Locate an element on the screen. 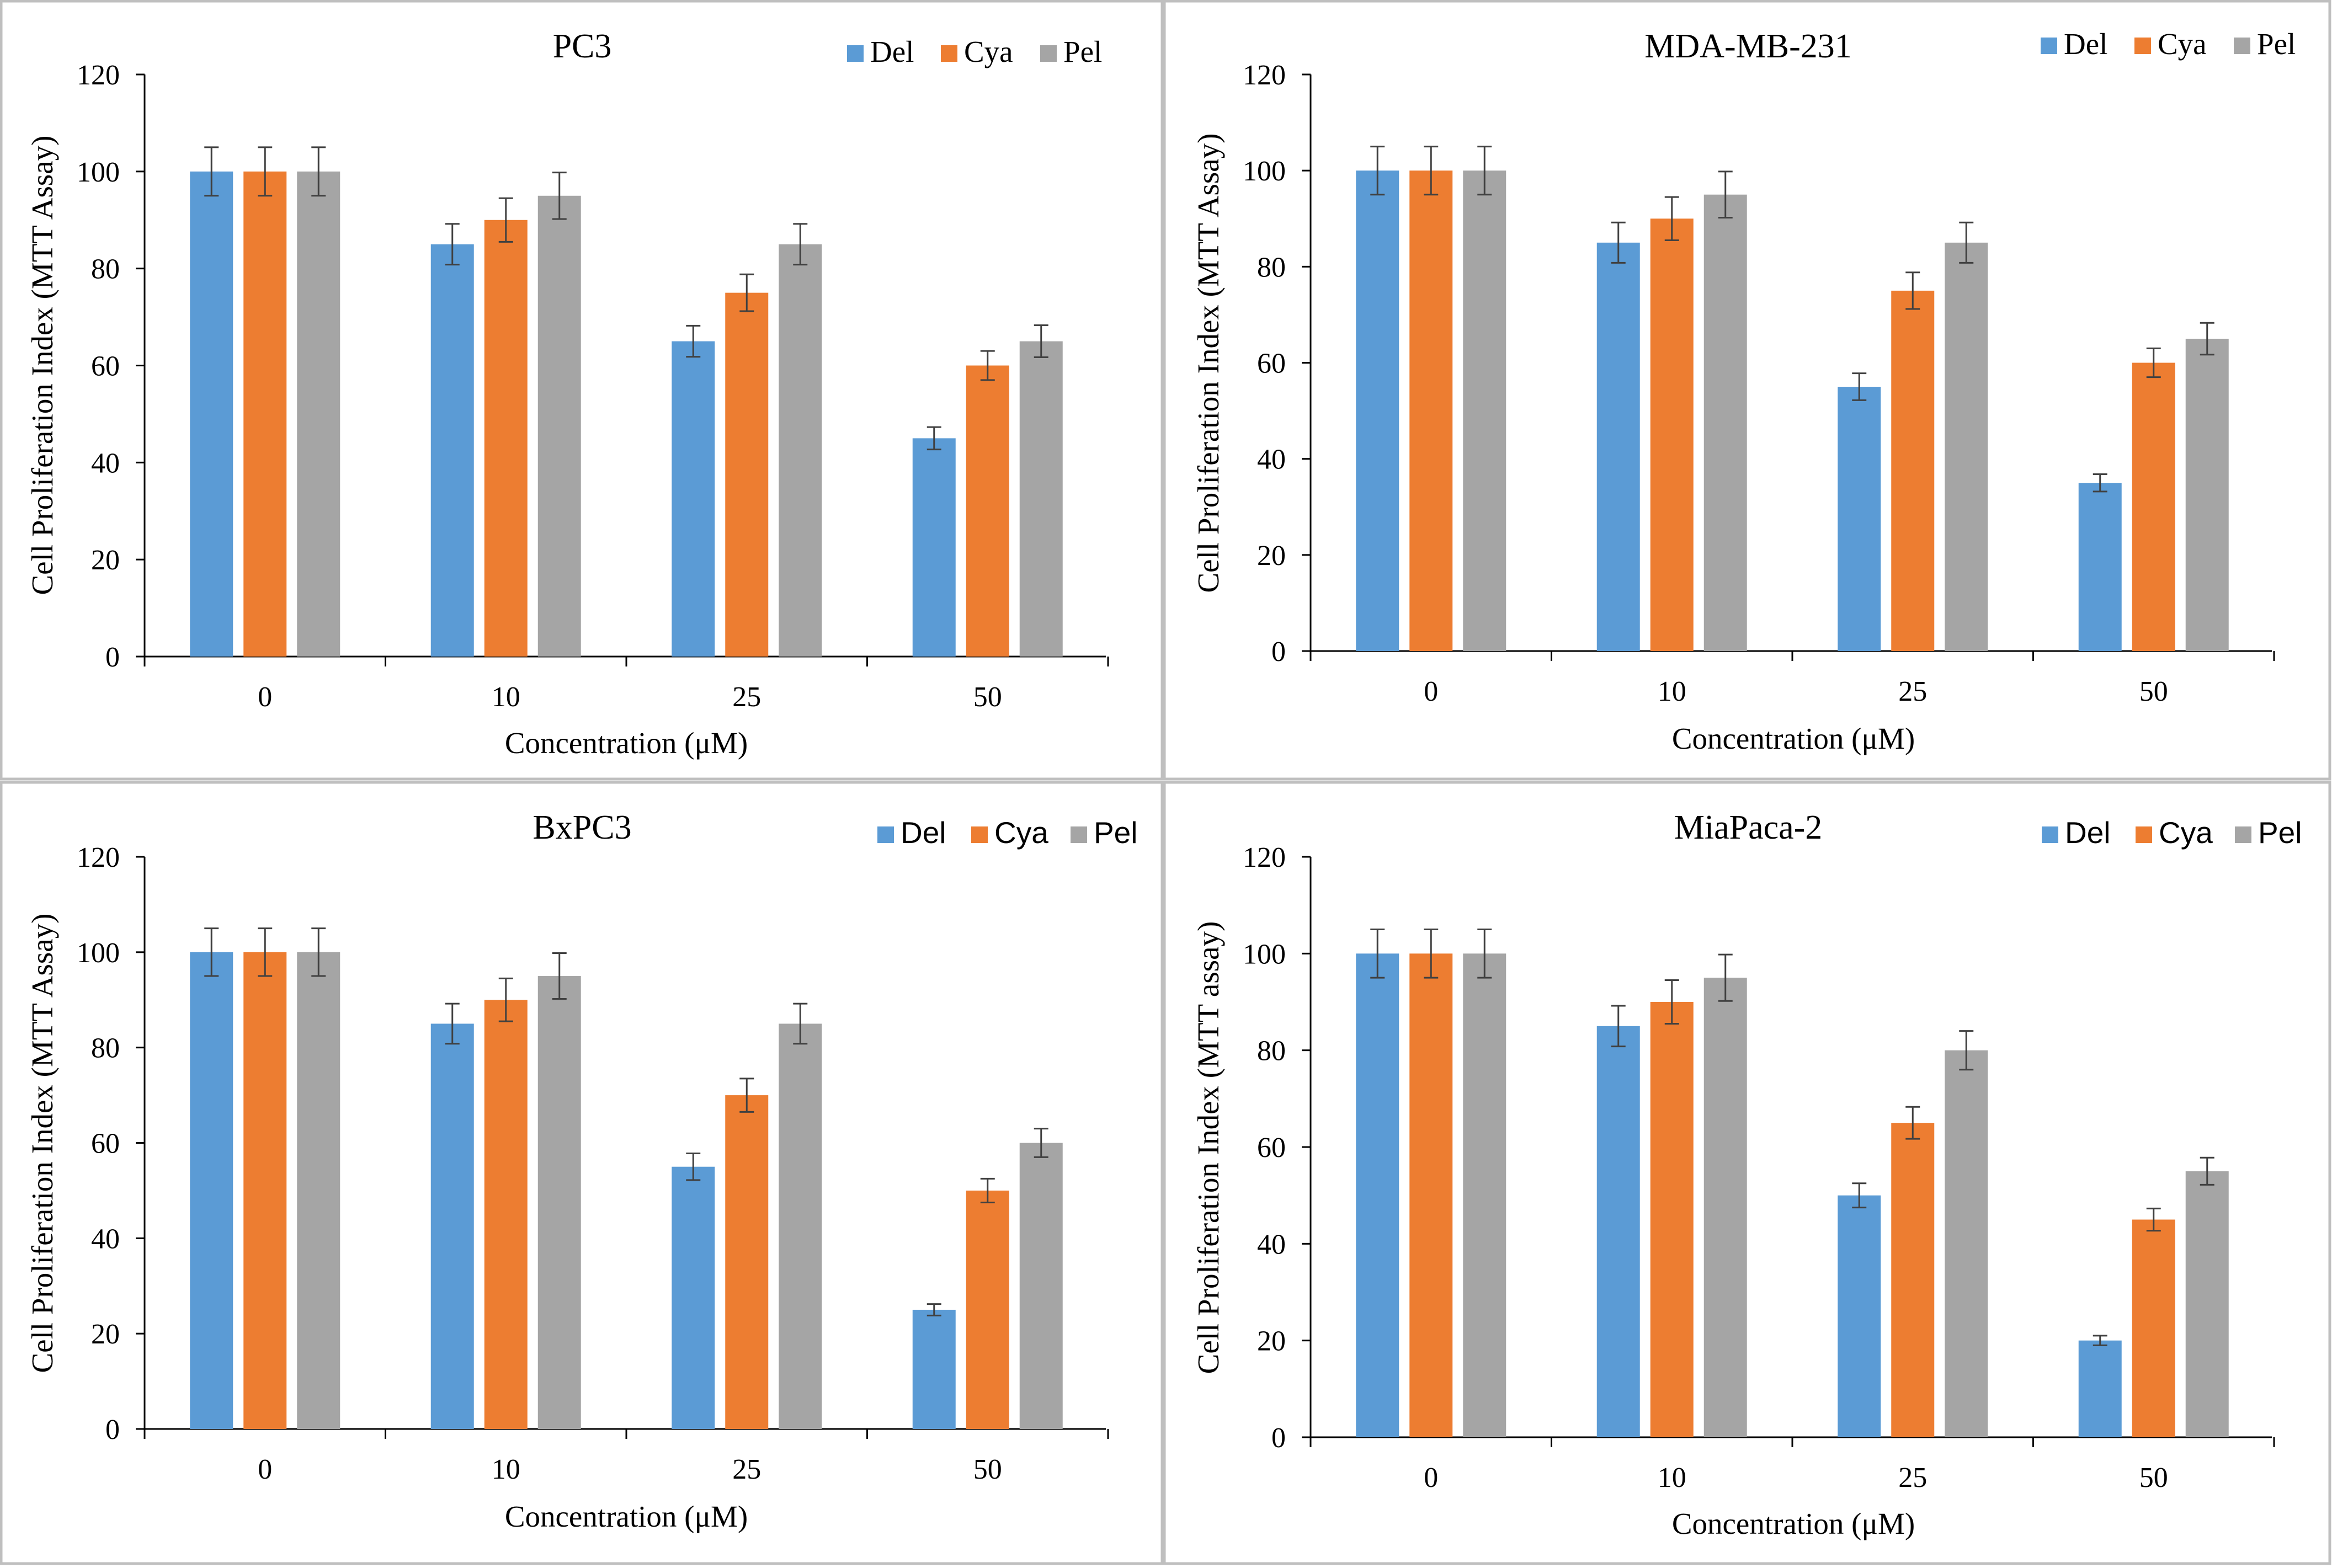 The image size is (2332, 1568). chart-title: MDA-MB-231 is located at coordinates (1748, 46).